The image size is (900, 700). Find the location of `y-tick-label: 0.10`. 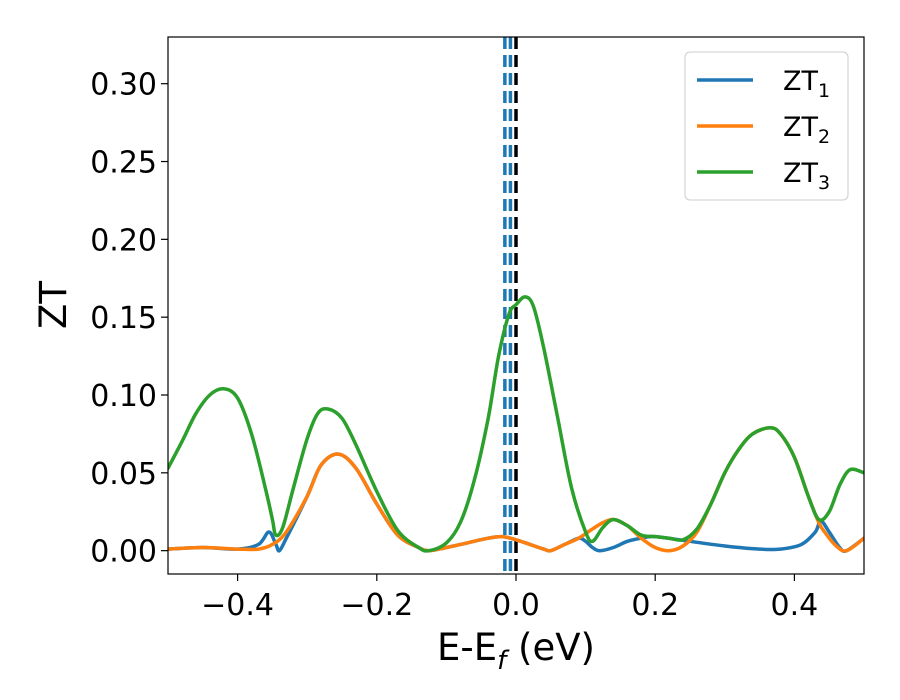

y-tick-label: 0.10 is located at coordinates (123, 396).